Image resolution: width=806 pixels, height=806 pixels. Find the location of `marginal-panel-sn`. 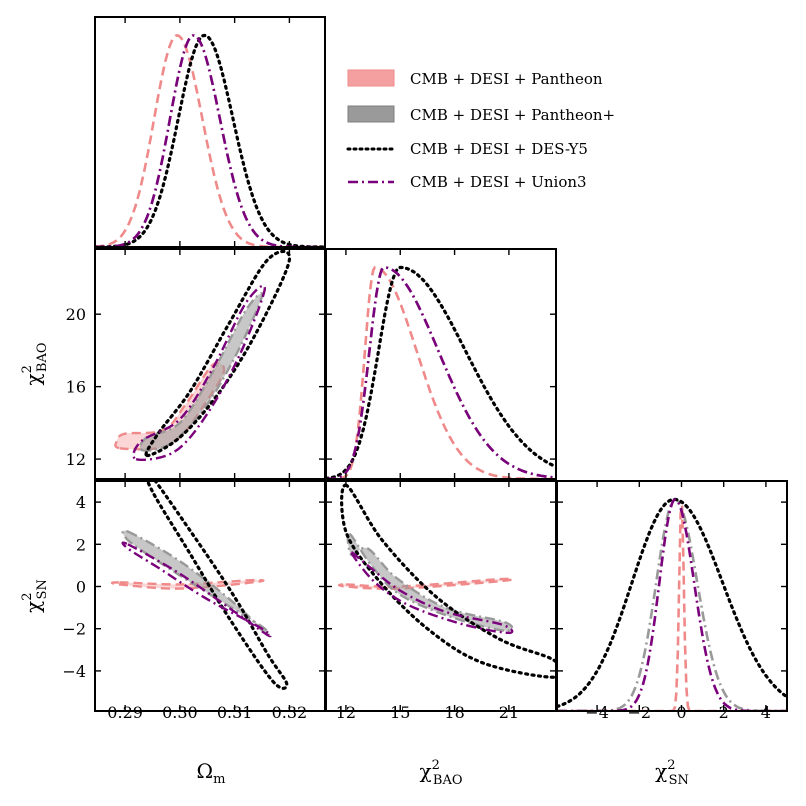

marginal-panel-sn is located at coordinates (672, 604).